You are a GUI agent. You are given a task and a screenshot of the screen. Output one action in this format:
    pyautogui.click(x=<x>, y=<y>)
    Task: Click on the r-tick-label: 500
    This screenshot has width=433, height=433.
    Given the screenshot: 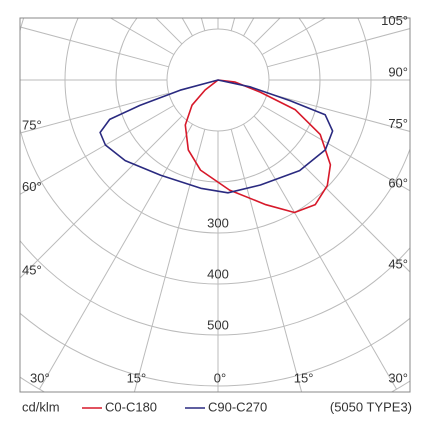 What is the action you would take?
    pyautogui.click(x=218, y=324)
    